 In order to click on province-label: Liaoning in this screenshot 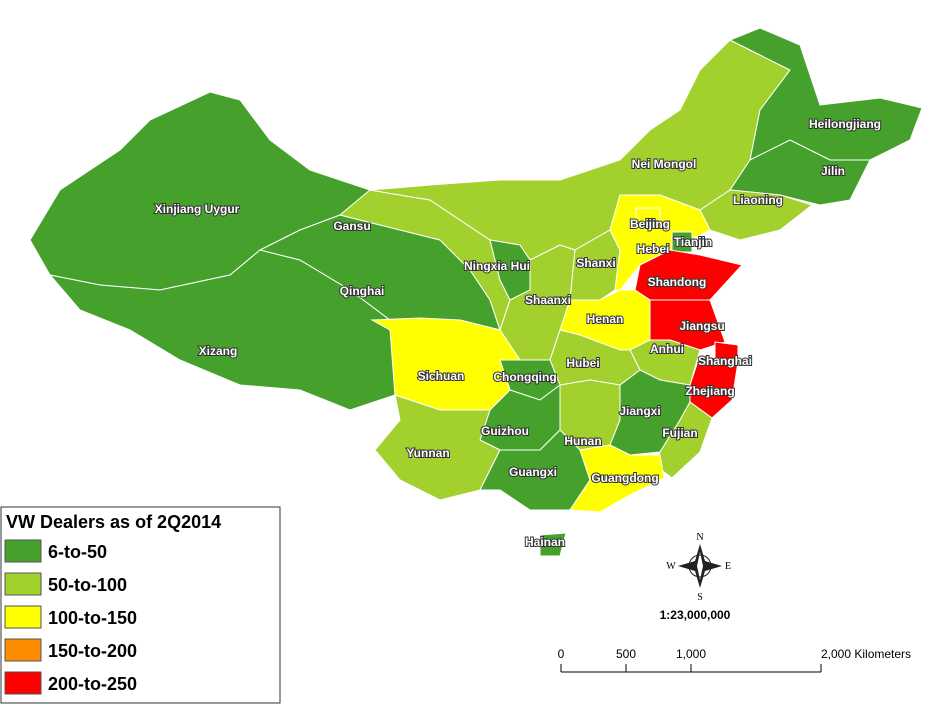, I will do `click(758, 200)`.